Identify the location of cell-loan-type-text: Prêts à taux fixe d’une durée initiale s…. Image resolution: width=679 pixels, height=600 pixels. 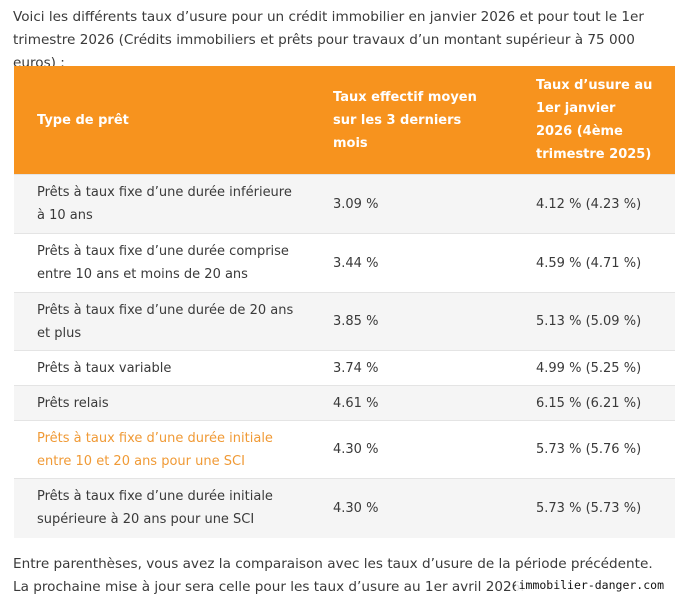
(155, 508).